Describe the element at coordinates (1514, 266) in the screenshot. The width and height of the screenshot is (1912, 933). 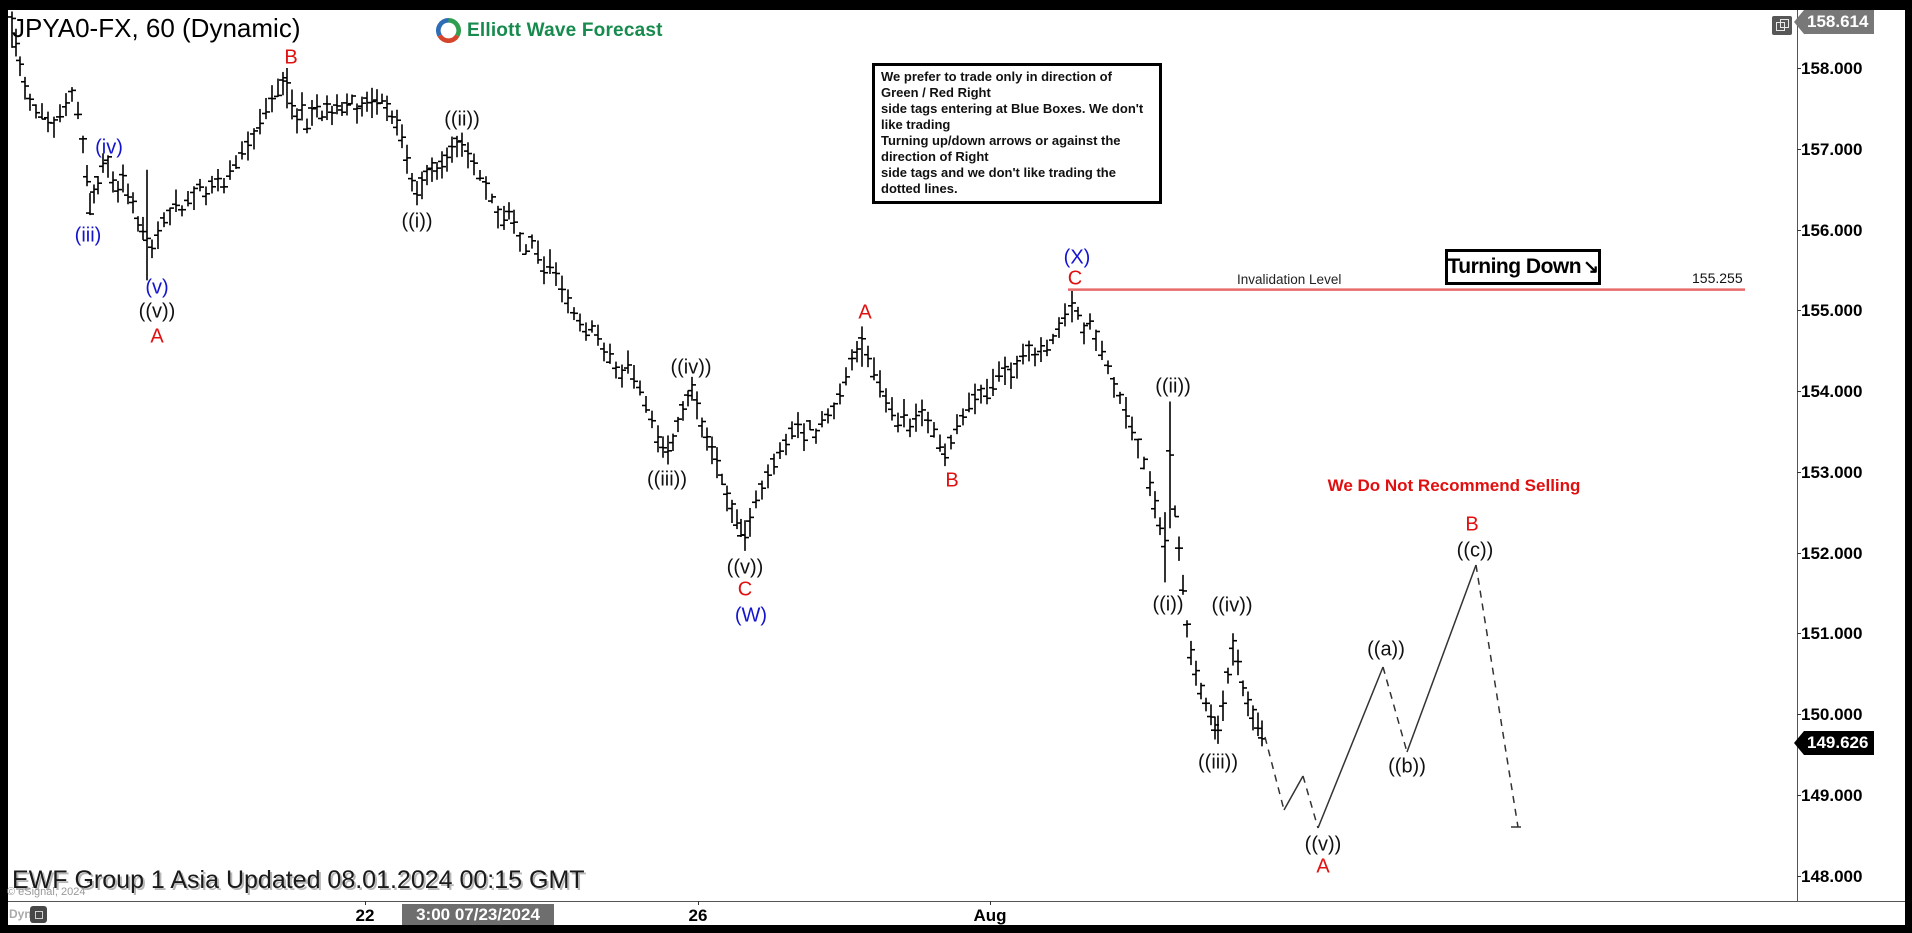
I see `turning-down-label: Turning Down` at that location.